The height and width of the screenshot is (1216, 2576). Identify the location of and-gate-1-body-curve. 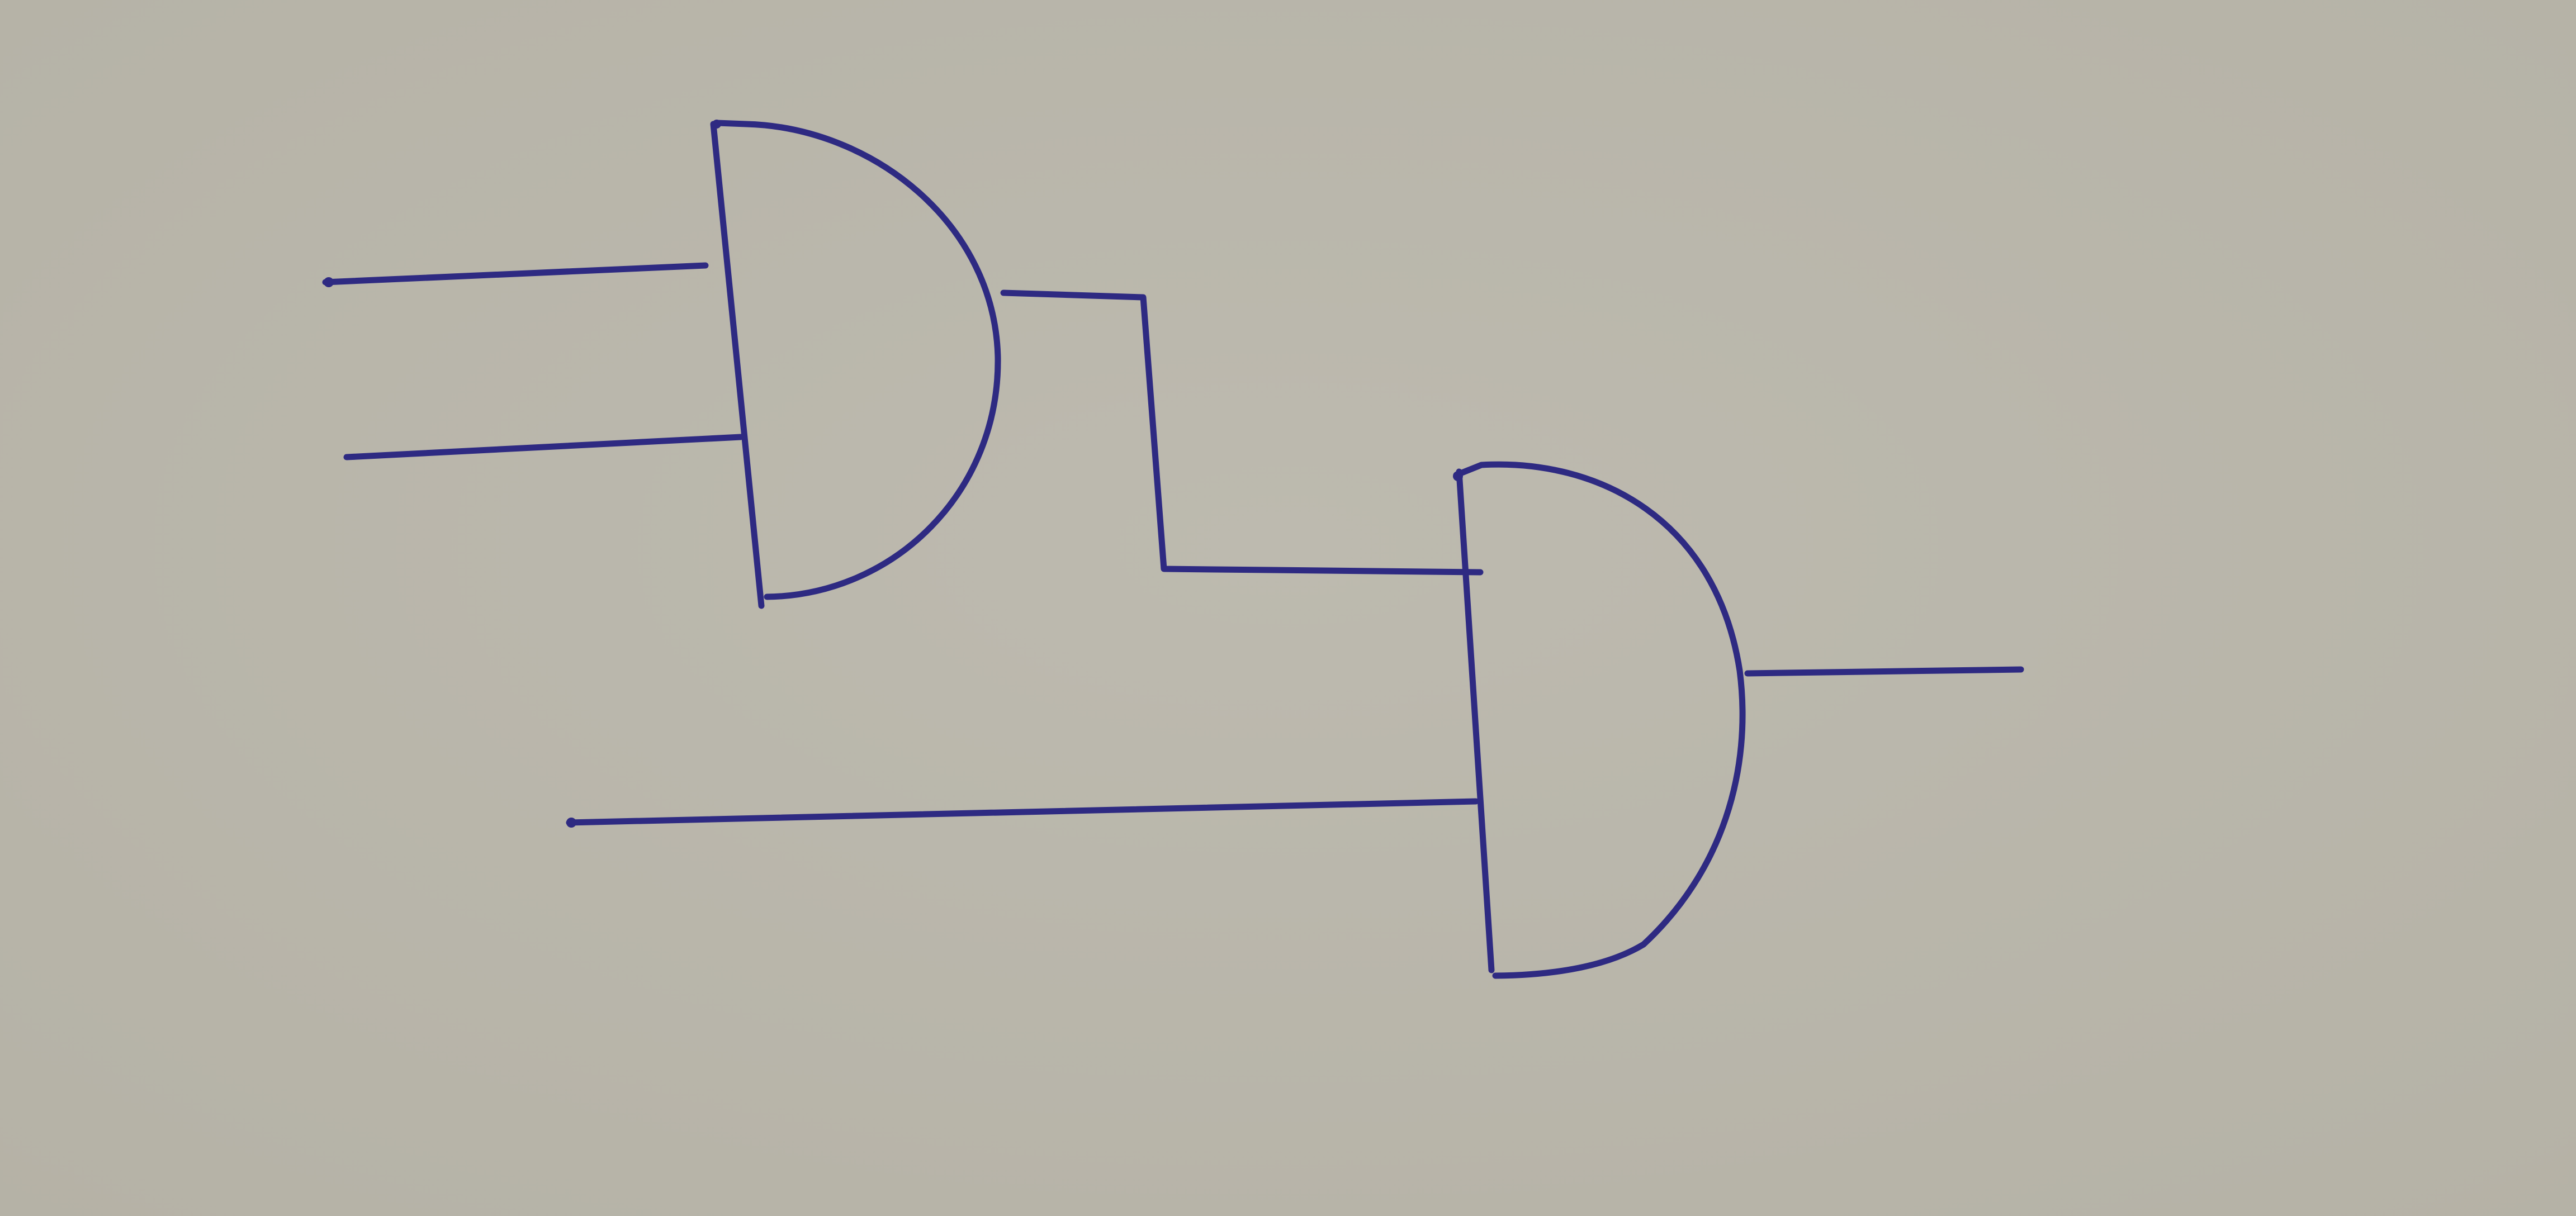
(858, 360).